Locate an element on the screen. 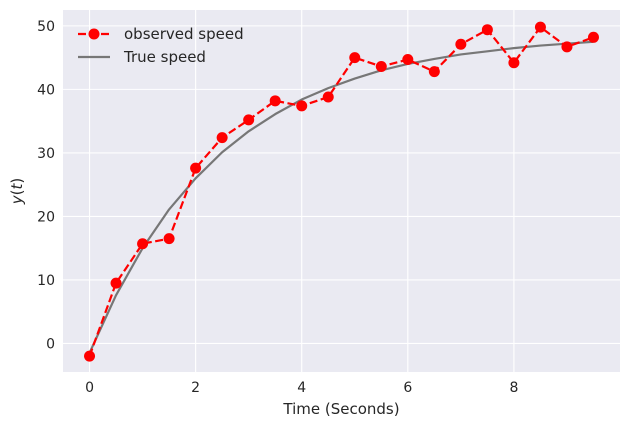  x-tick-label: 2 is located at coordinates (195, 388).